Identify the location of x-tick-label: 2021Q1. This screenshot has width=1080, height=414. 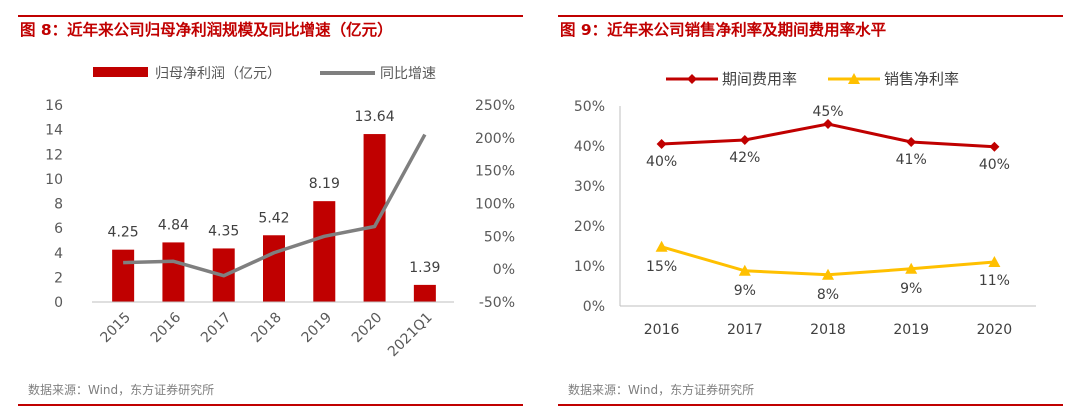
(410, 335).